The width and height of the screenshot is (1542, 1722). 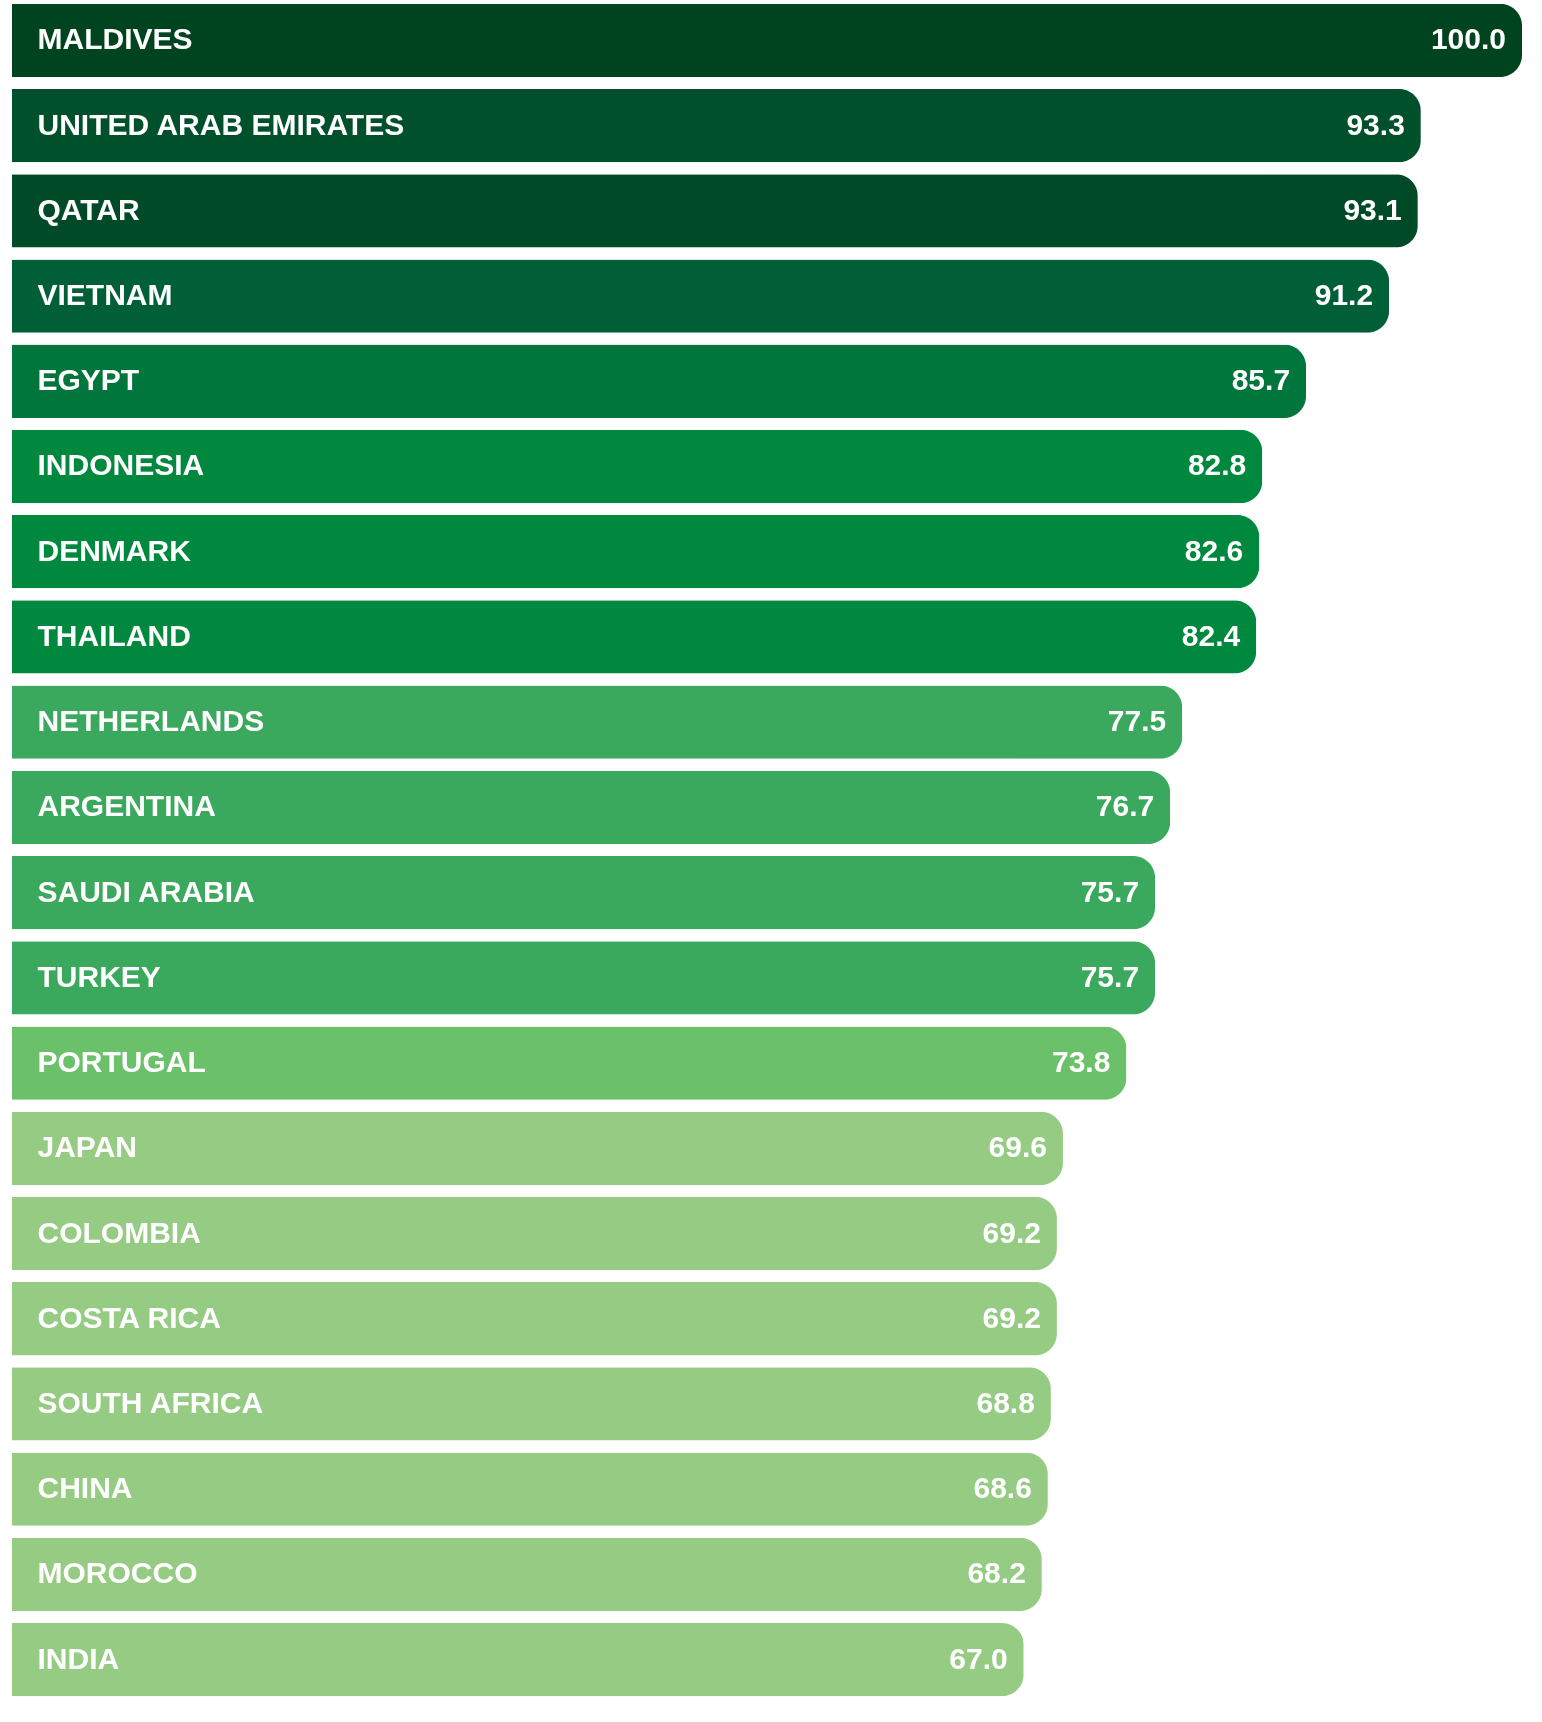 What do you see at coordinates (996, 1573) in the screenshot?
I see `data-label: 68.2` at bounding box center [996, 1573].